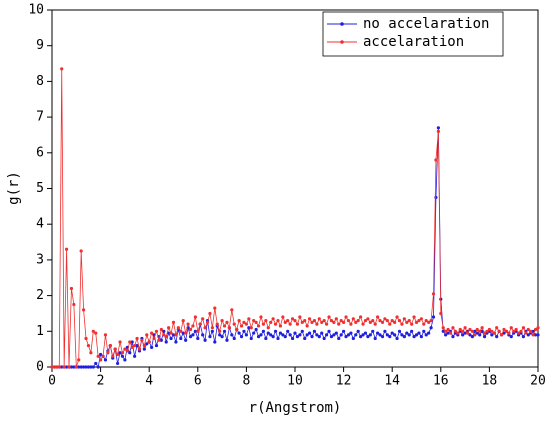 The image size is (550, 422). What do you see at coordinates (246, 381) in the screenshot?
I see `x-tick-label: 8` at bounding box center [246, 381].